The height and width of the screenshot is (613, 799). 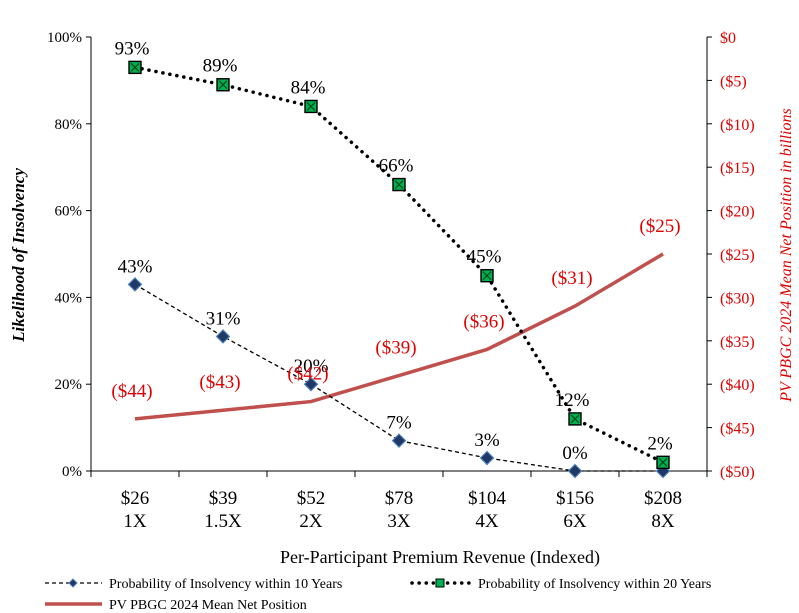 I want to click on x-tick-label: $156 6X, so click(x=575, y=510).